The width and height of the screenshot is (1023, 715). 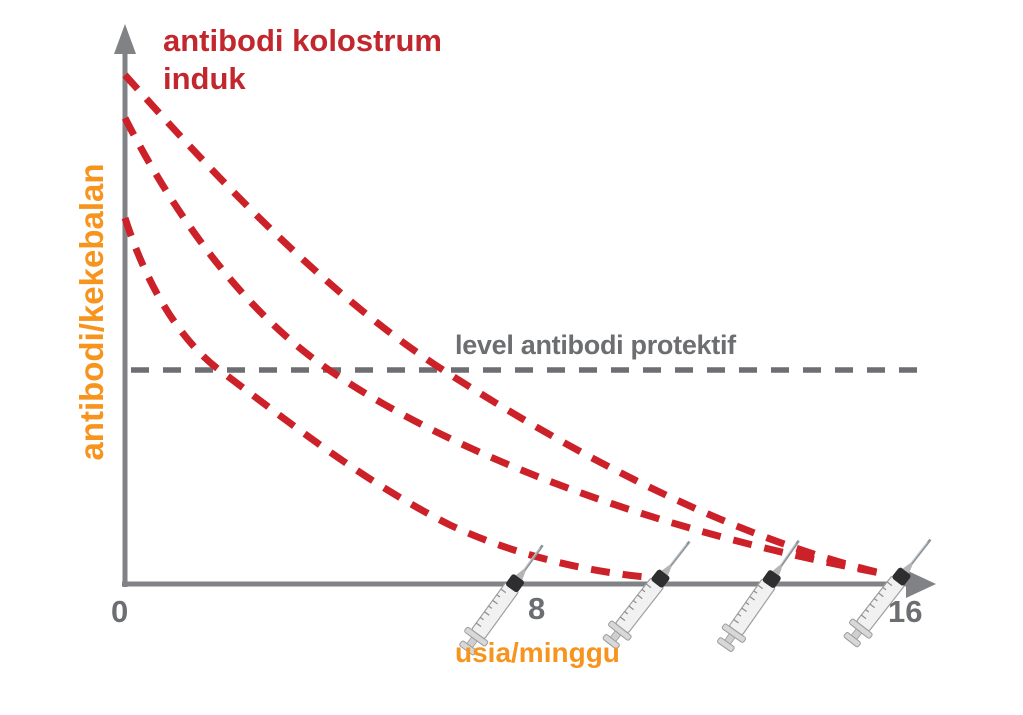 What do you see at coordinates (307, 59) in the screenshot?
I see `chart-title: antibodi kolostrum induk` at bounding box center [307, 59].